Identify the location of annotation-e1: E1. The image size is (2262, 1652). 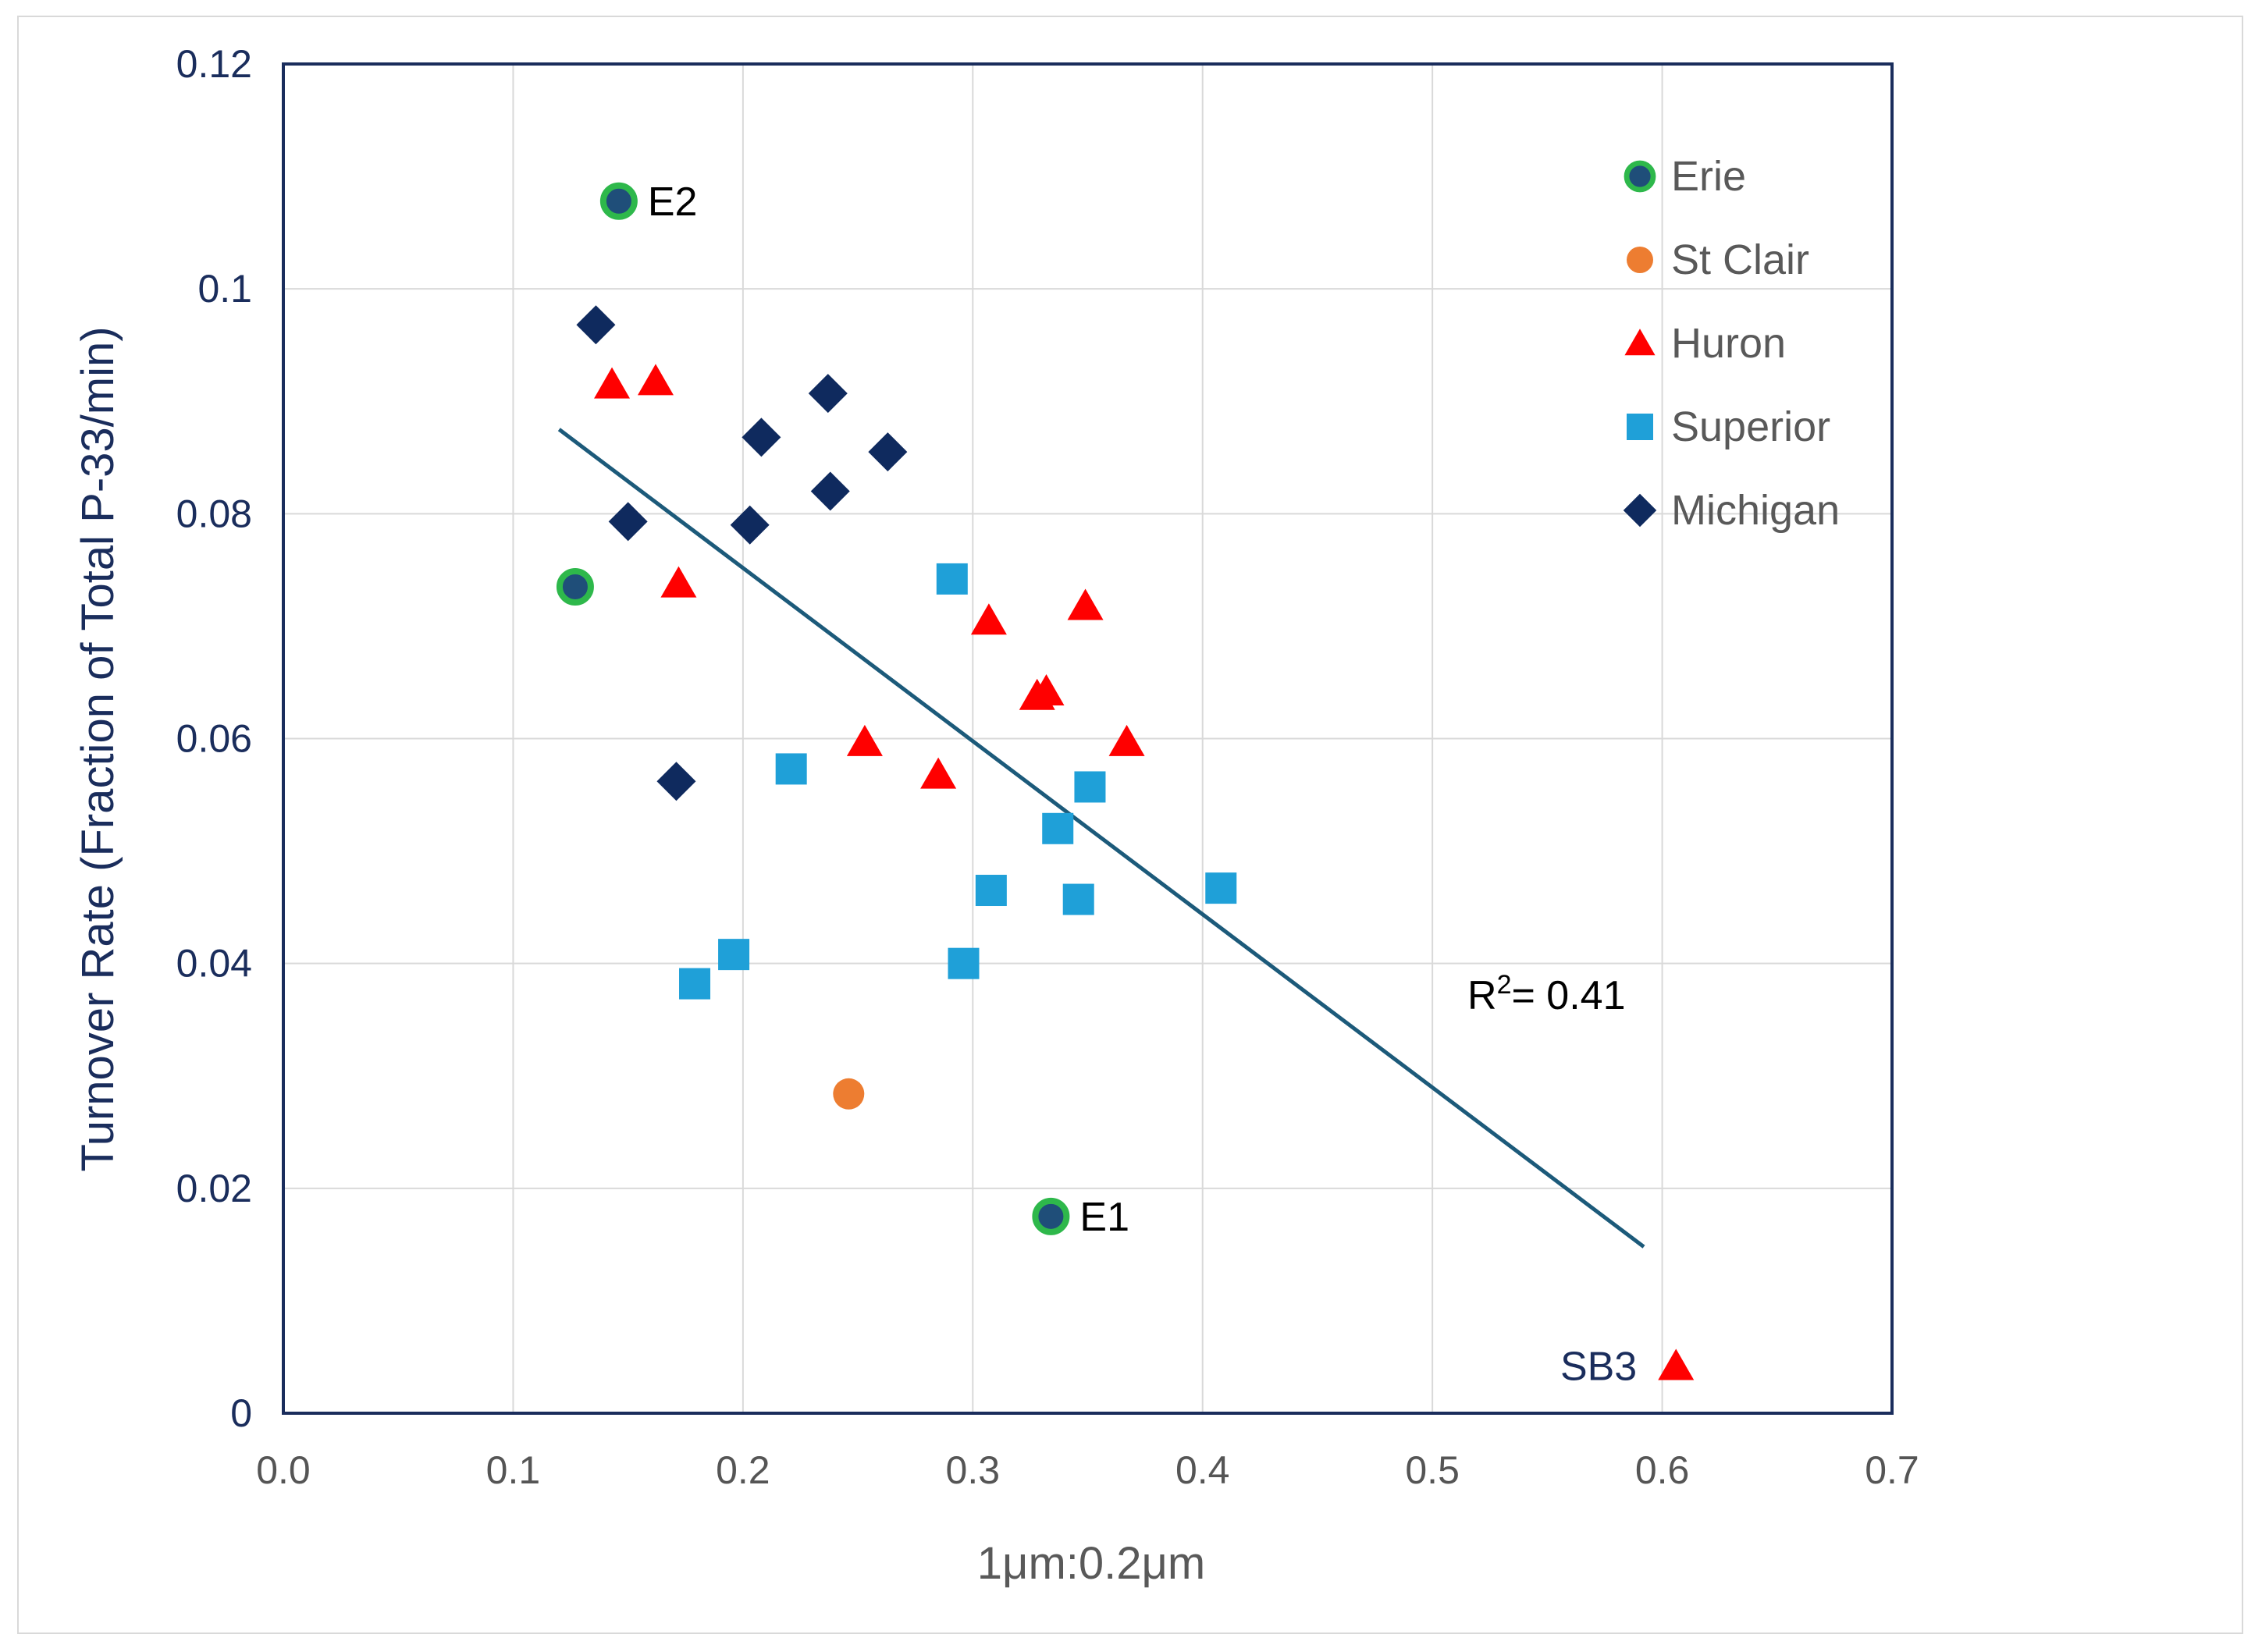
(1104, 1218).